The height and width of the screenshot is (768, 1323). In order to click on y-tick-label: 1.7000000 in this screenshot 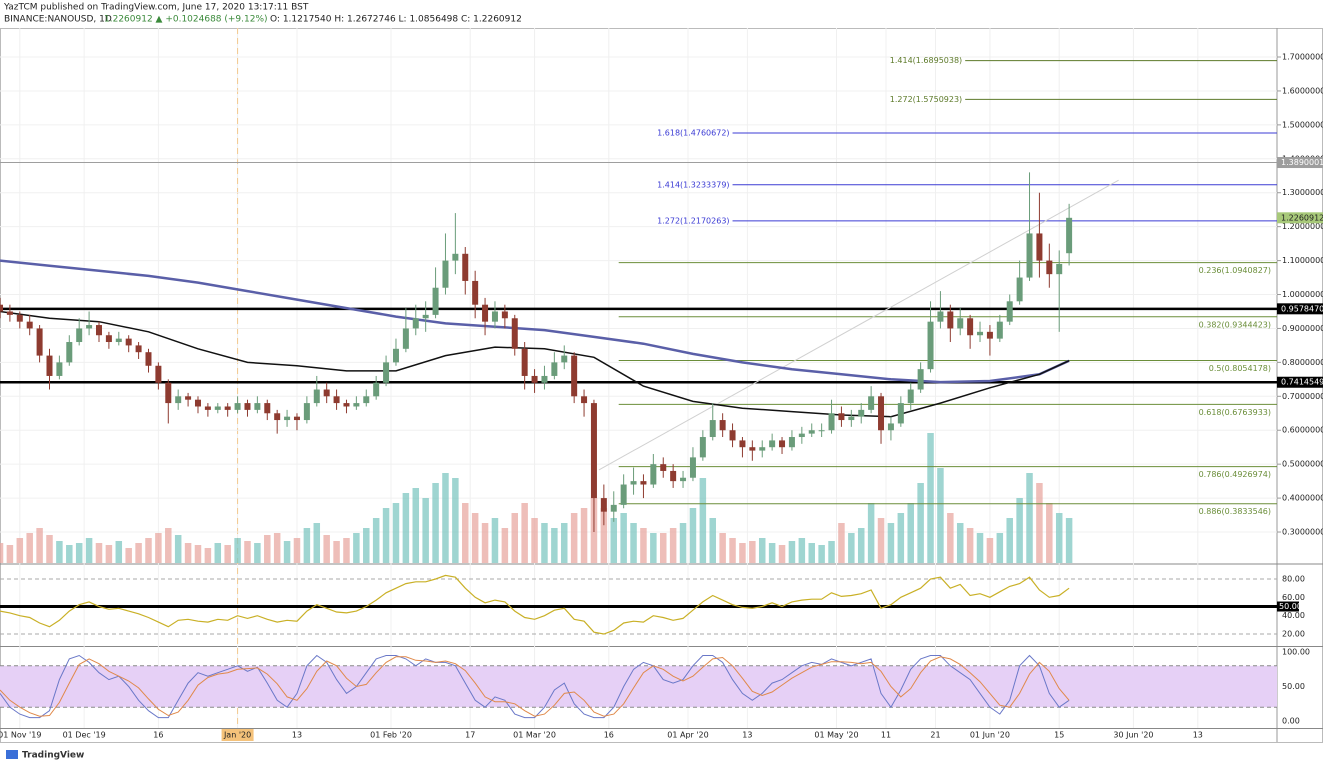, I will do `click(1302, 57)`.